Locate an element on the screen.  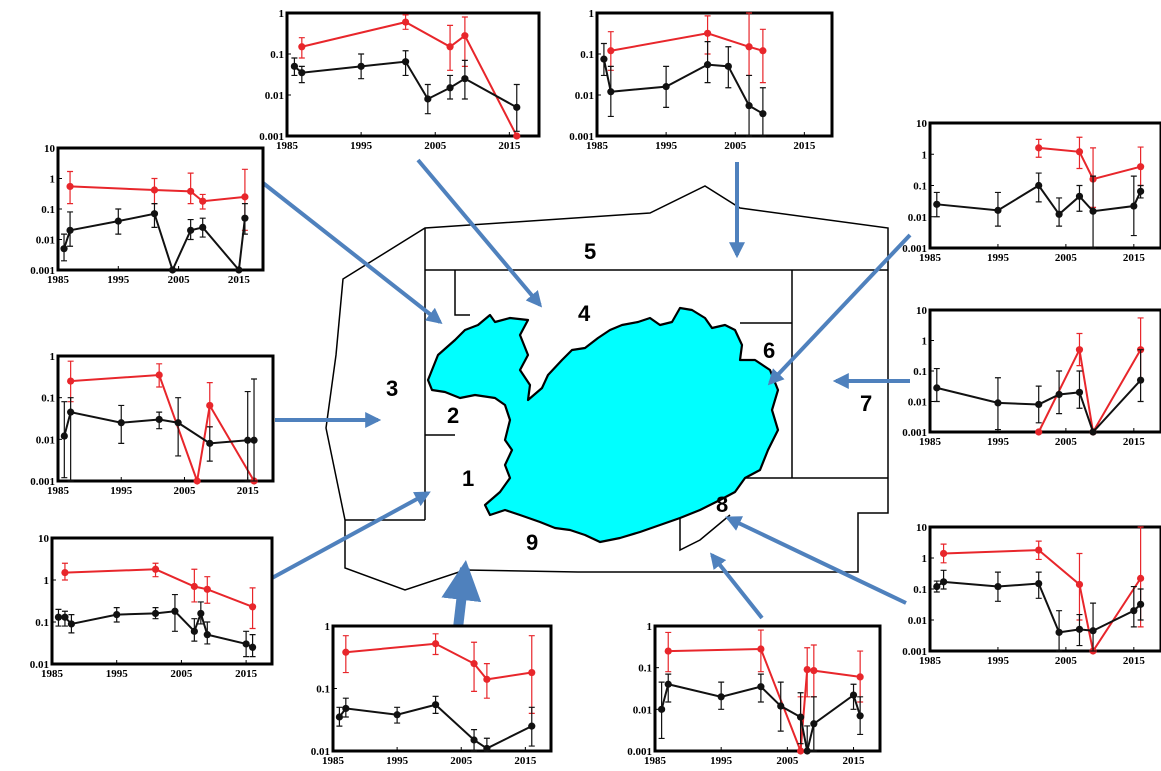
area-number-8: 8 is located at coordinates (722, 504).